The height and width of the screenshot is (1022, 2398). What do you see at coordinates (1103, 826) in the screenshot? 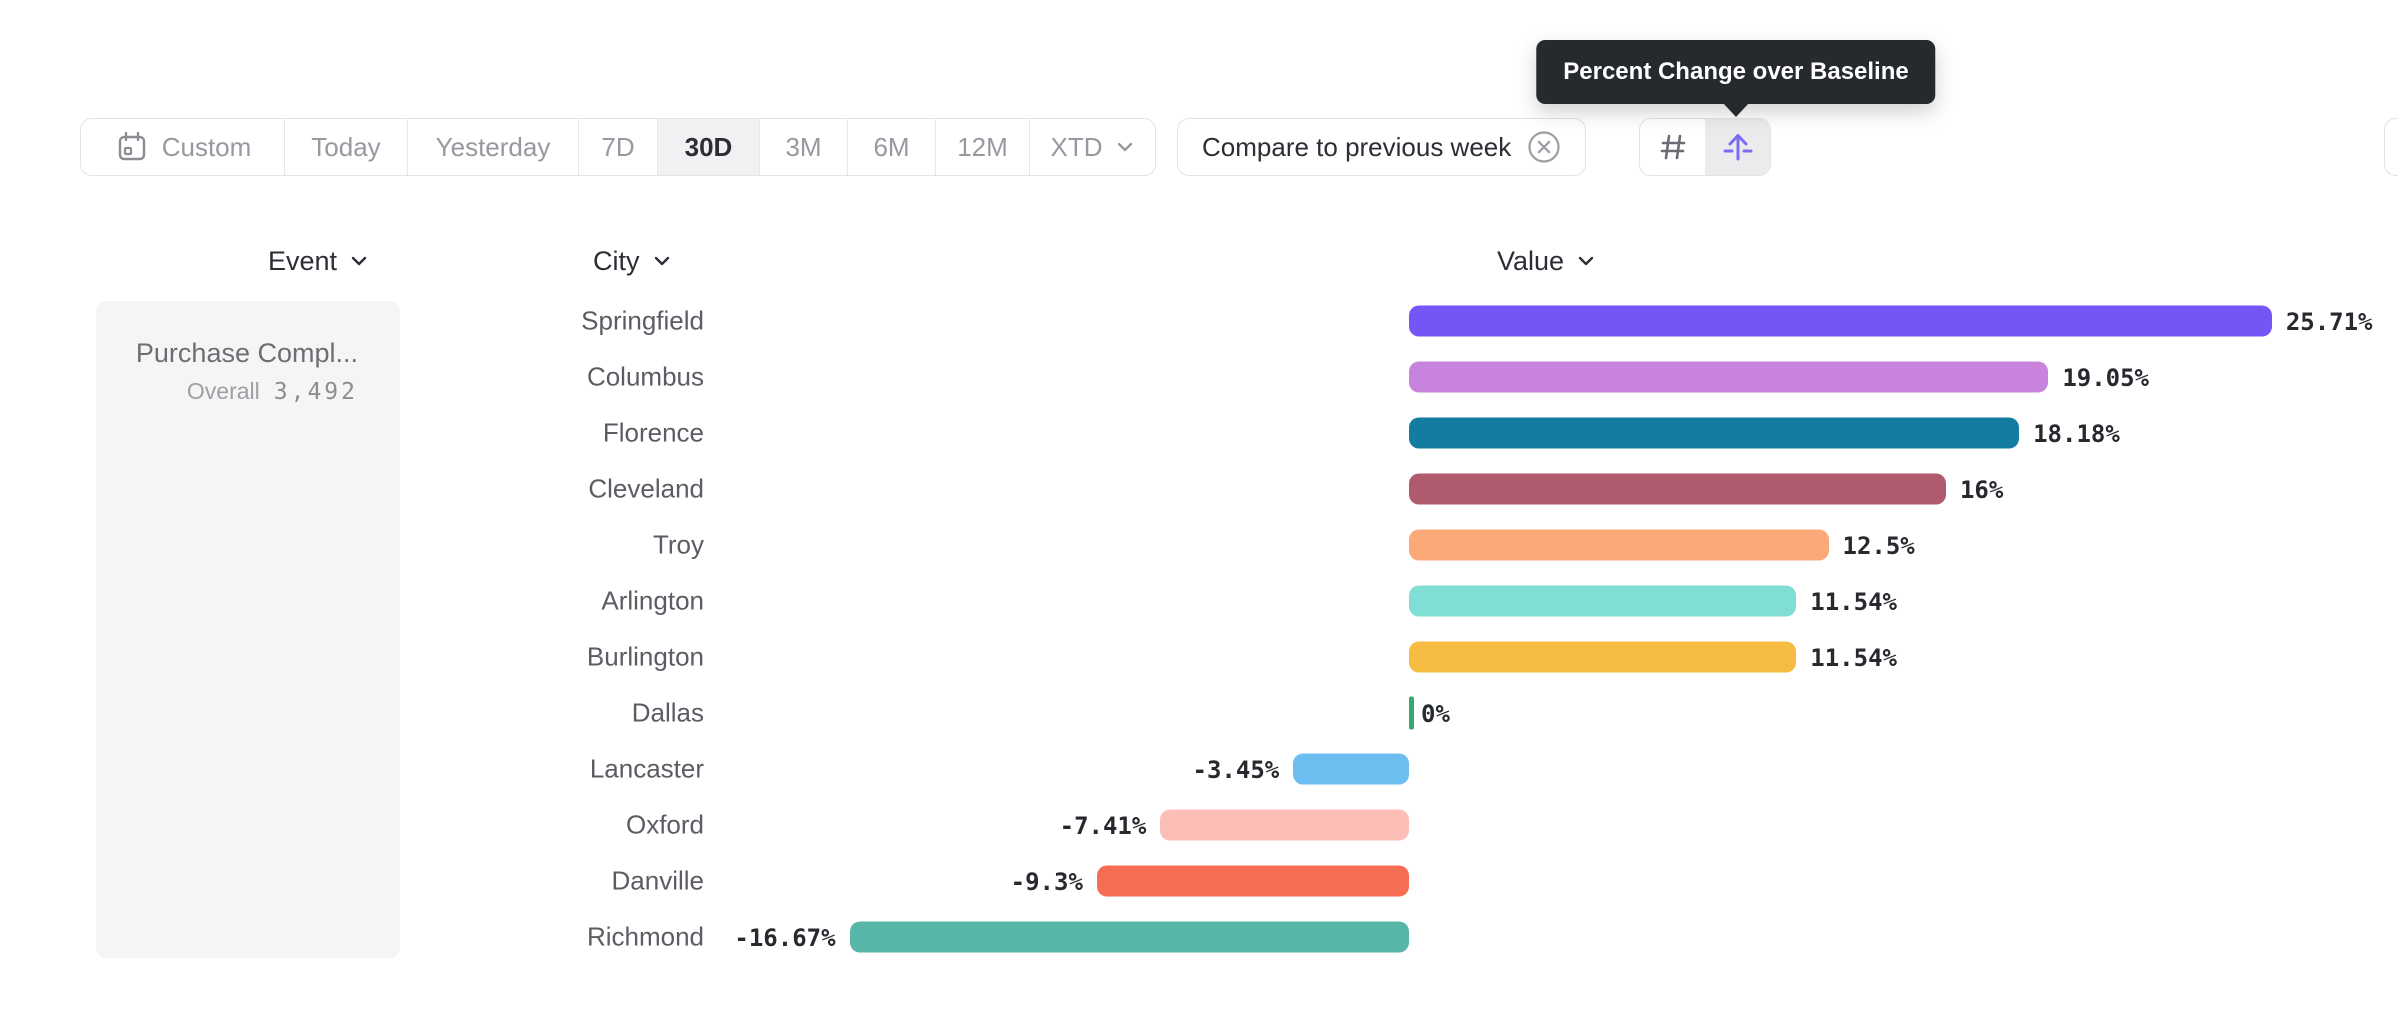
I see `value-label: -7.41%` at bounding box center [1103, 826].